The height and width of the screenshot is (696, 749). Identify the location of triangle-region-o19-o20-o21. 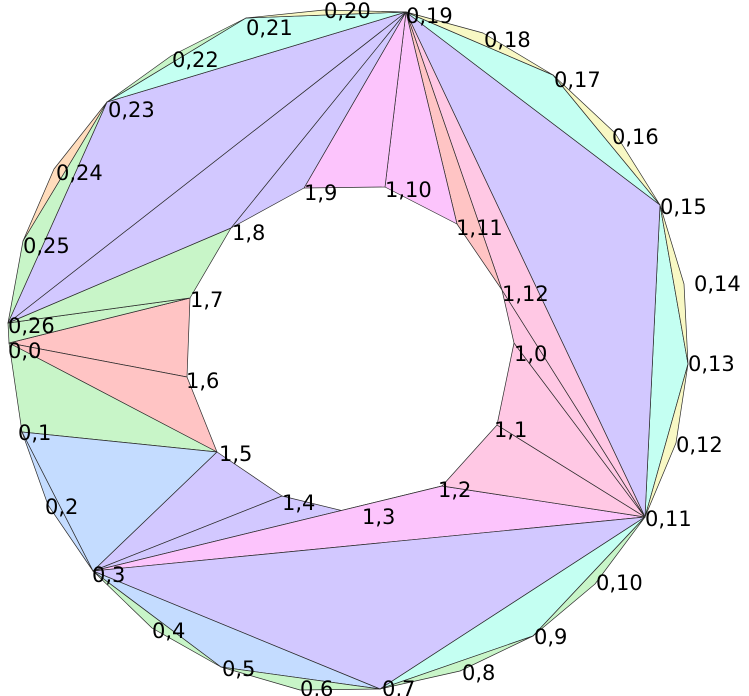
(326, 14).